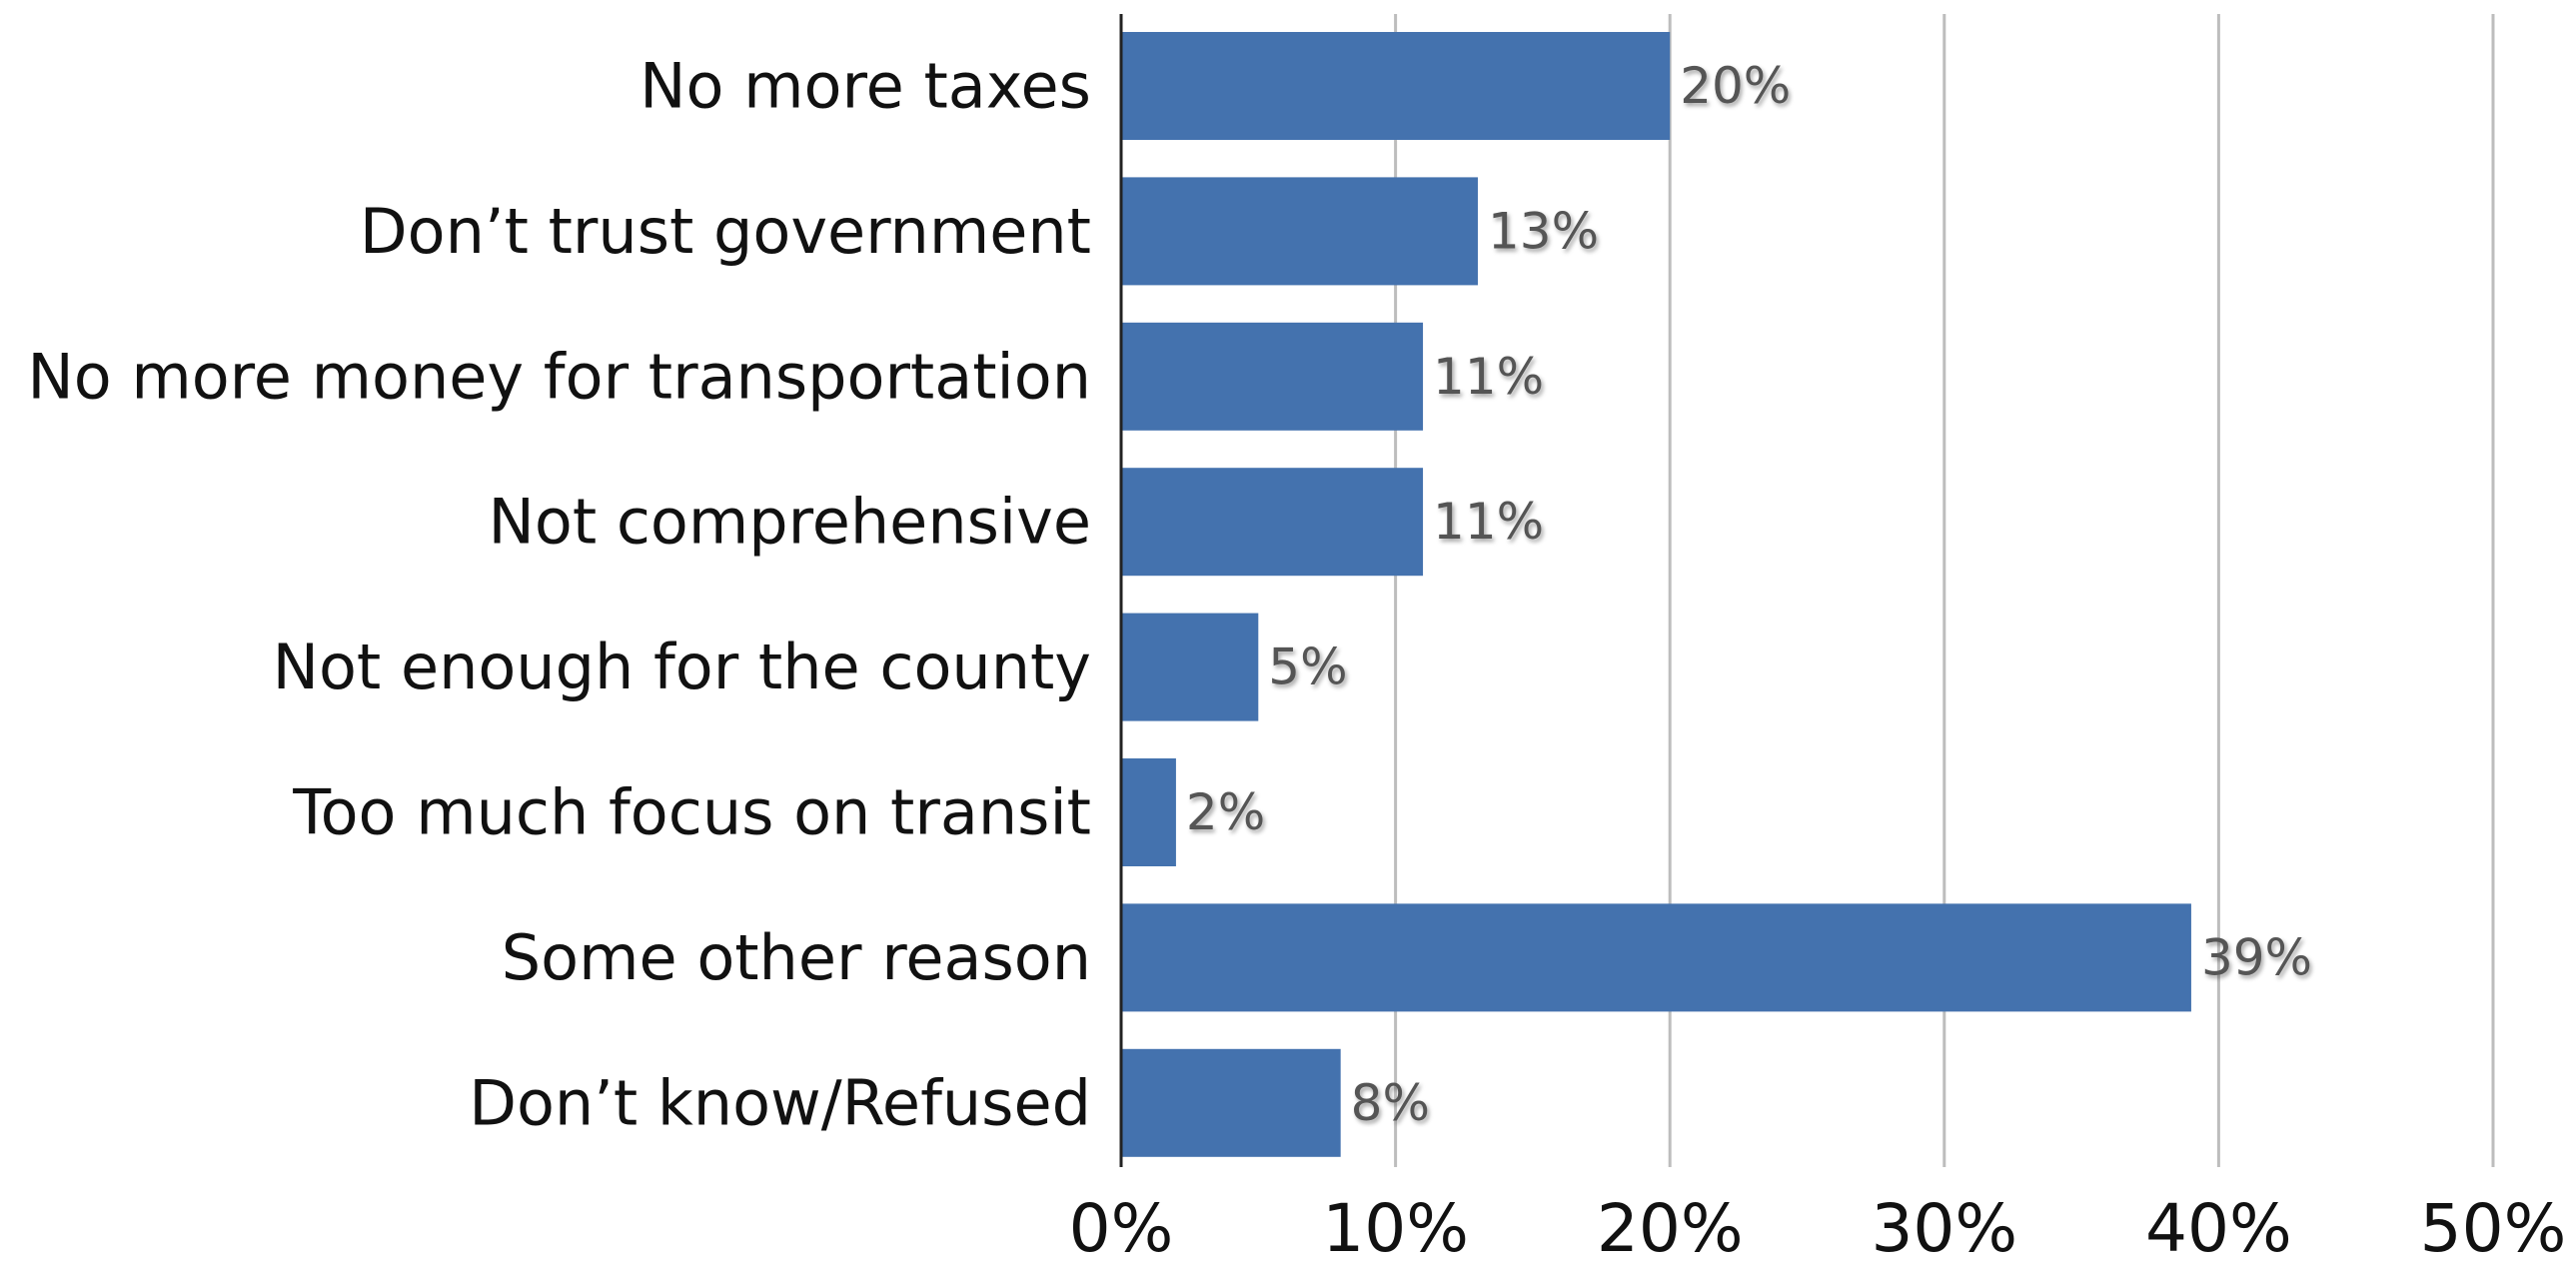  What do you see at coordinates (682, 667) in the screenshot?
I see `category-label: Not enough for the county` at bounding box center [682, 667].